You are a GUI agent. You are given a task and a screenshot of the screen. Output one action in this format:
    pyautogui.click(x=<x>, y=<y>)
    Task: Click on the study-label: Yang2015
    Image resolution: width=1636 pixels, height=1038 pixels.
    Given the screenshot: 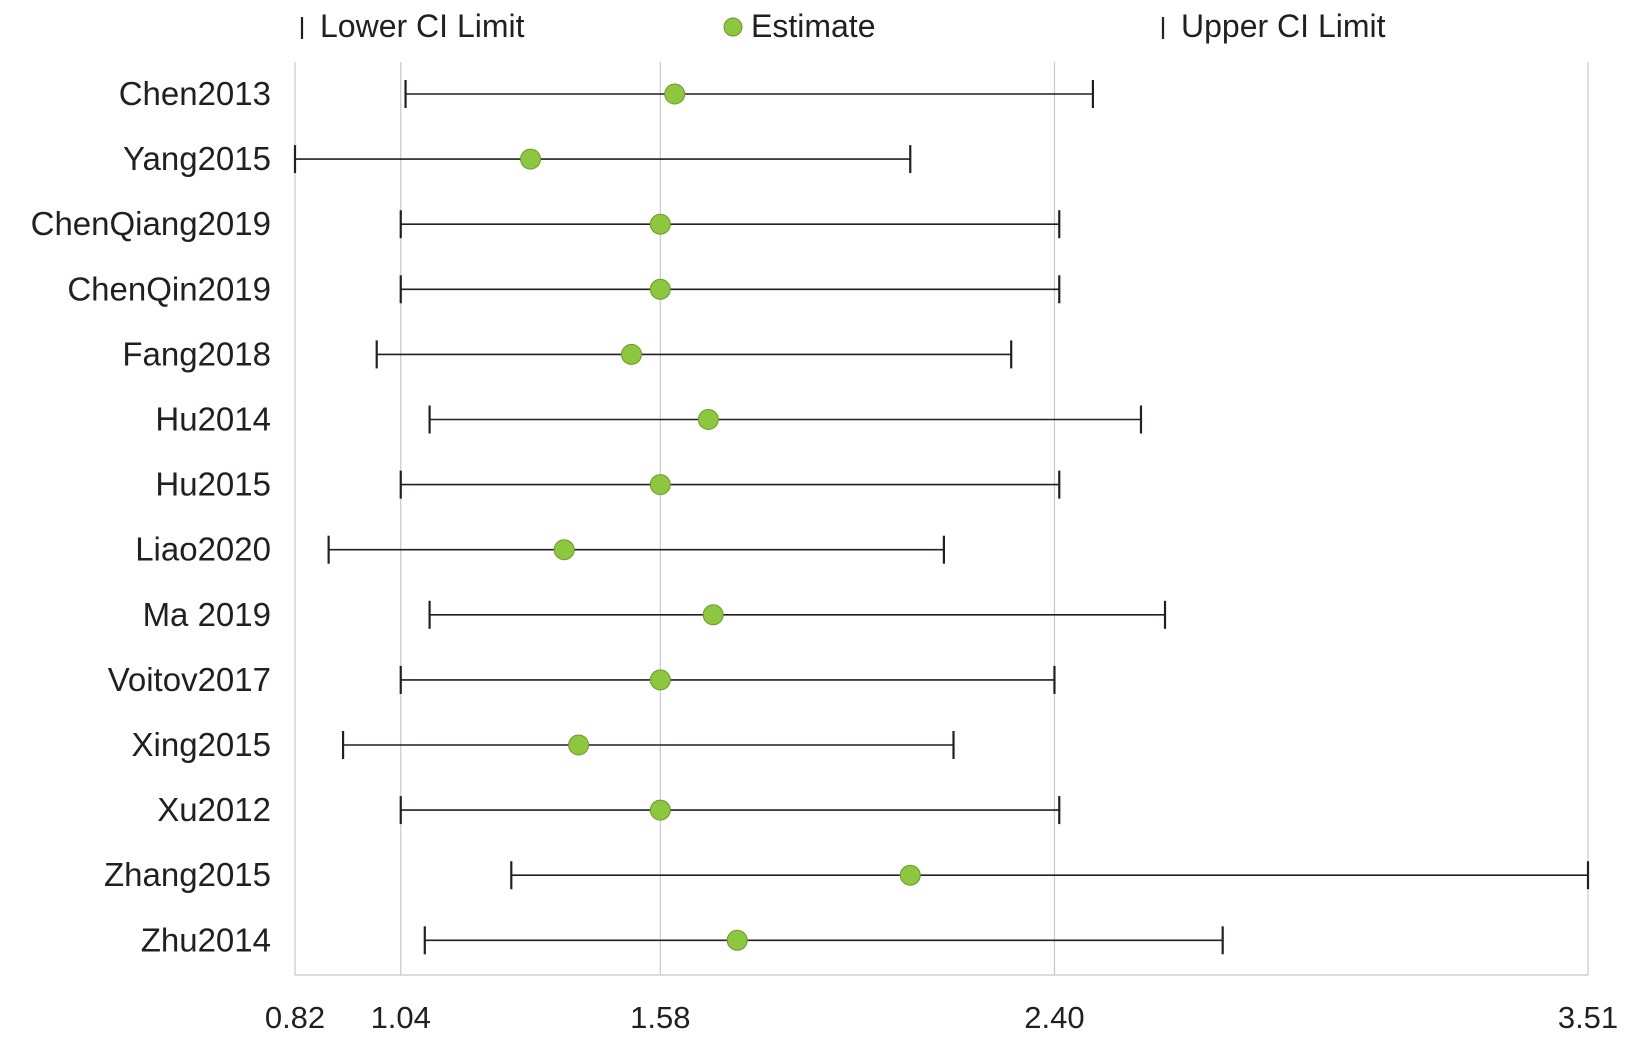 What is the action you would take?
    pyautogui.click(x=197, y=158)
    